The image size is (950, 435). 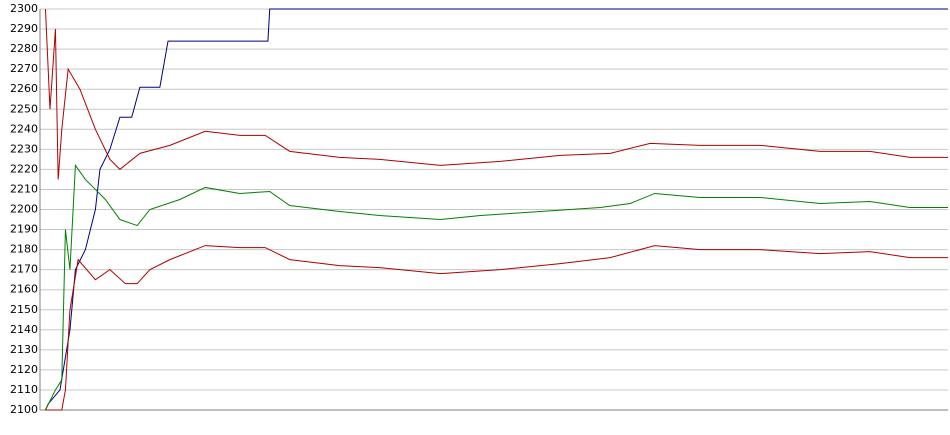 What do you see at coordinates (24, 48) in the screenshot?
I see `y-tick-label: 2280` at bounding box center [24, 48].